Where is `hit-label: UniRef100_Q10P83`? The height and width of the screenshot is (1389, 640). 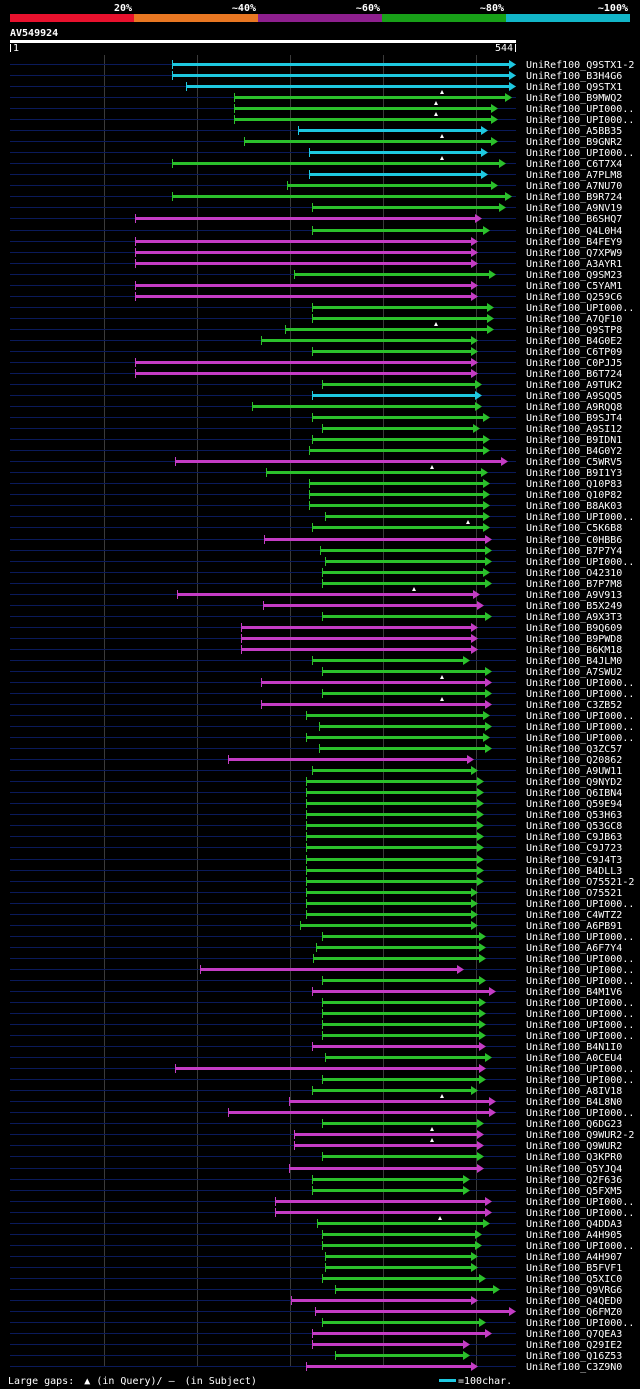 hit-label: UniRef100_Q10P83 is located at coordinates (574, 484).